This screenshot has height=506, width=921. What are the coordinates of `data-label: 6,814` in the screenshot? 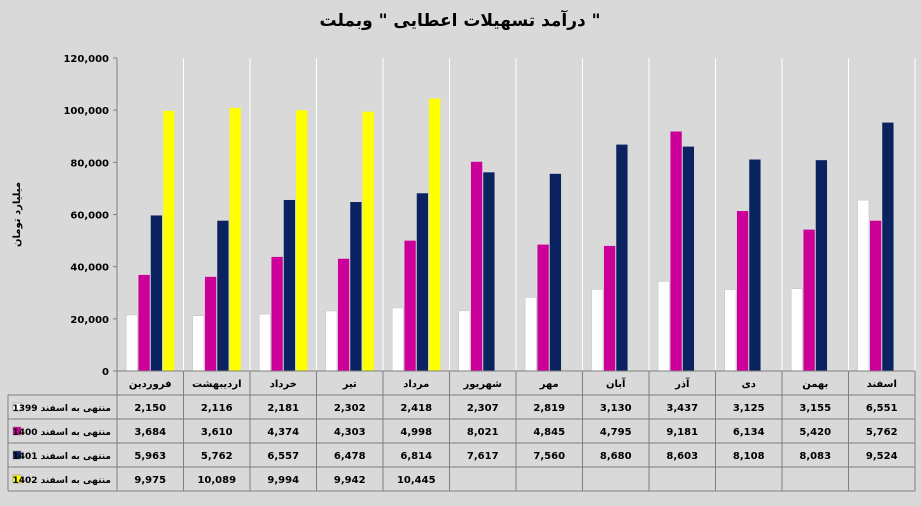 It's located at (416, 456).